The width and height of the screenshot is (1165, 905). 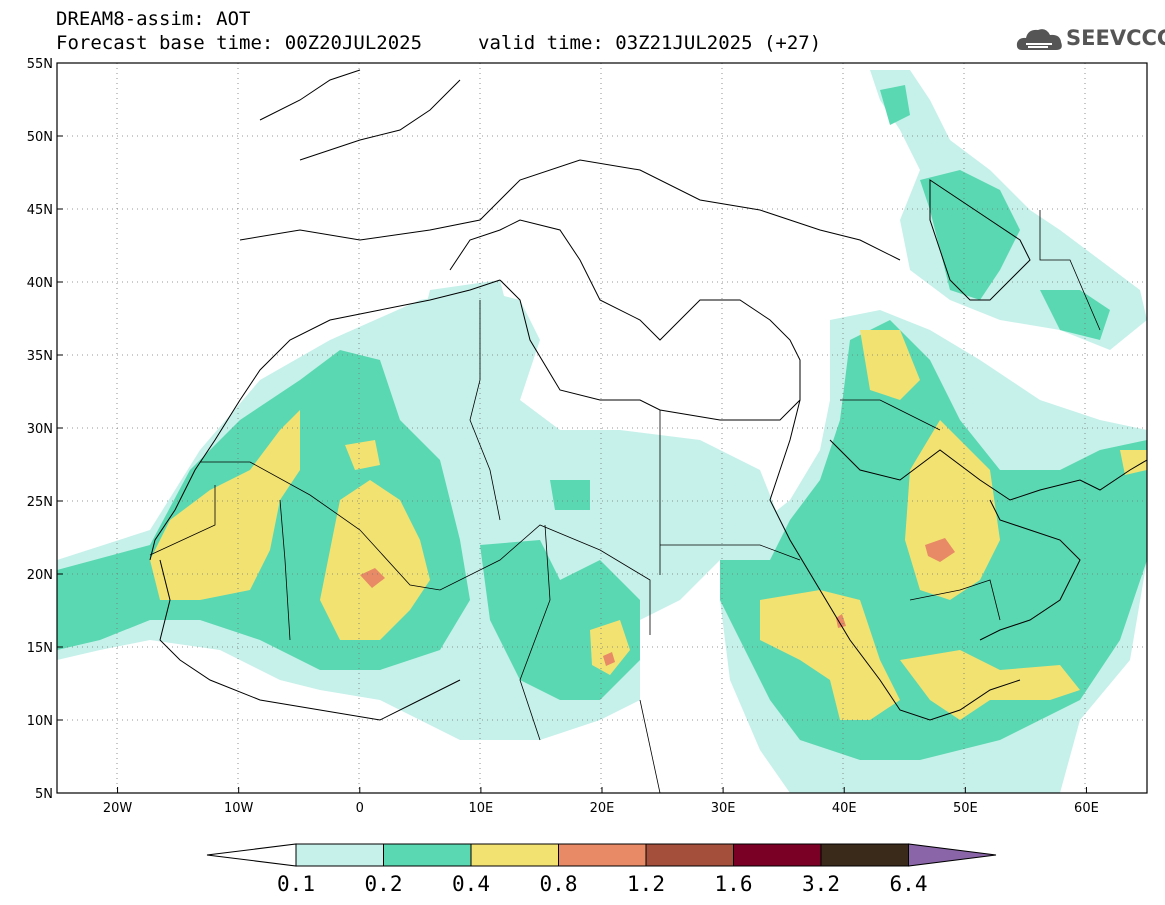 What do you see at coordinates (360, 808) in the screenshot?
I see `lon-tick-label: 0` at bounding box center [360, 808].